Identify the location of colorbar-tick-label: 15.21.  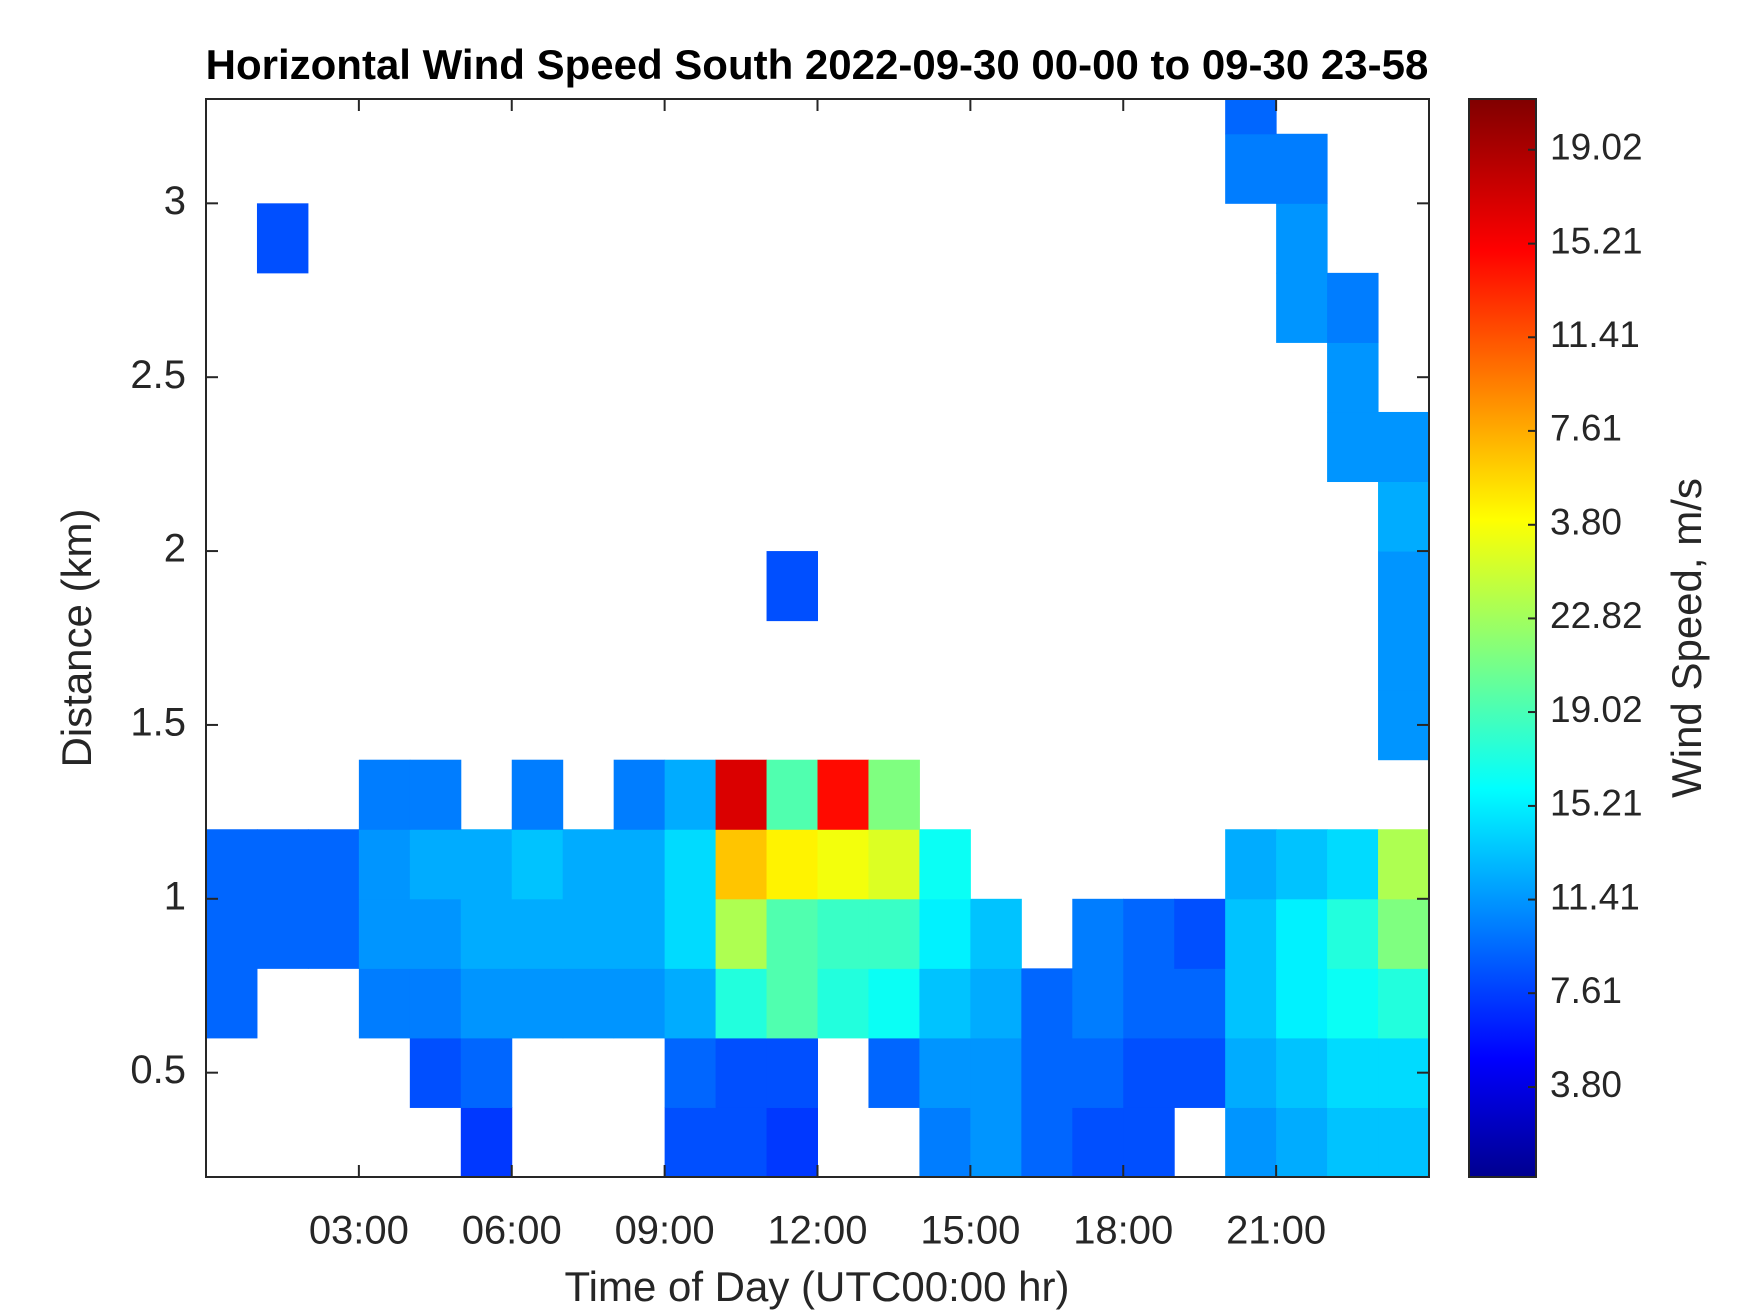
(1596, 803).